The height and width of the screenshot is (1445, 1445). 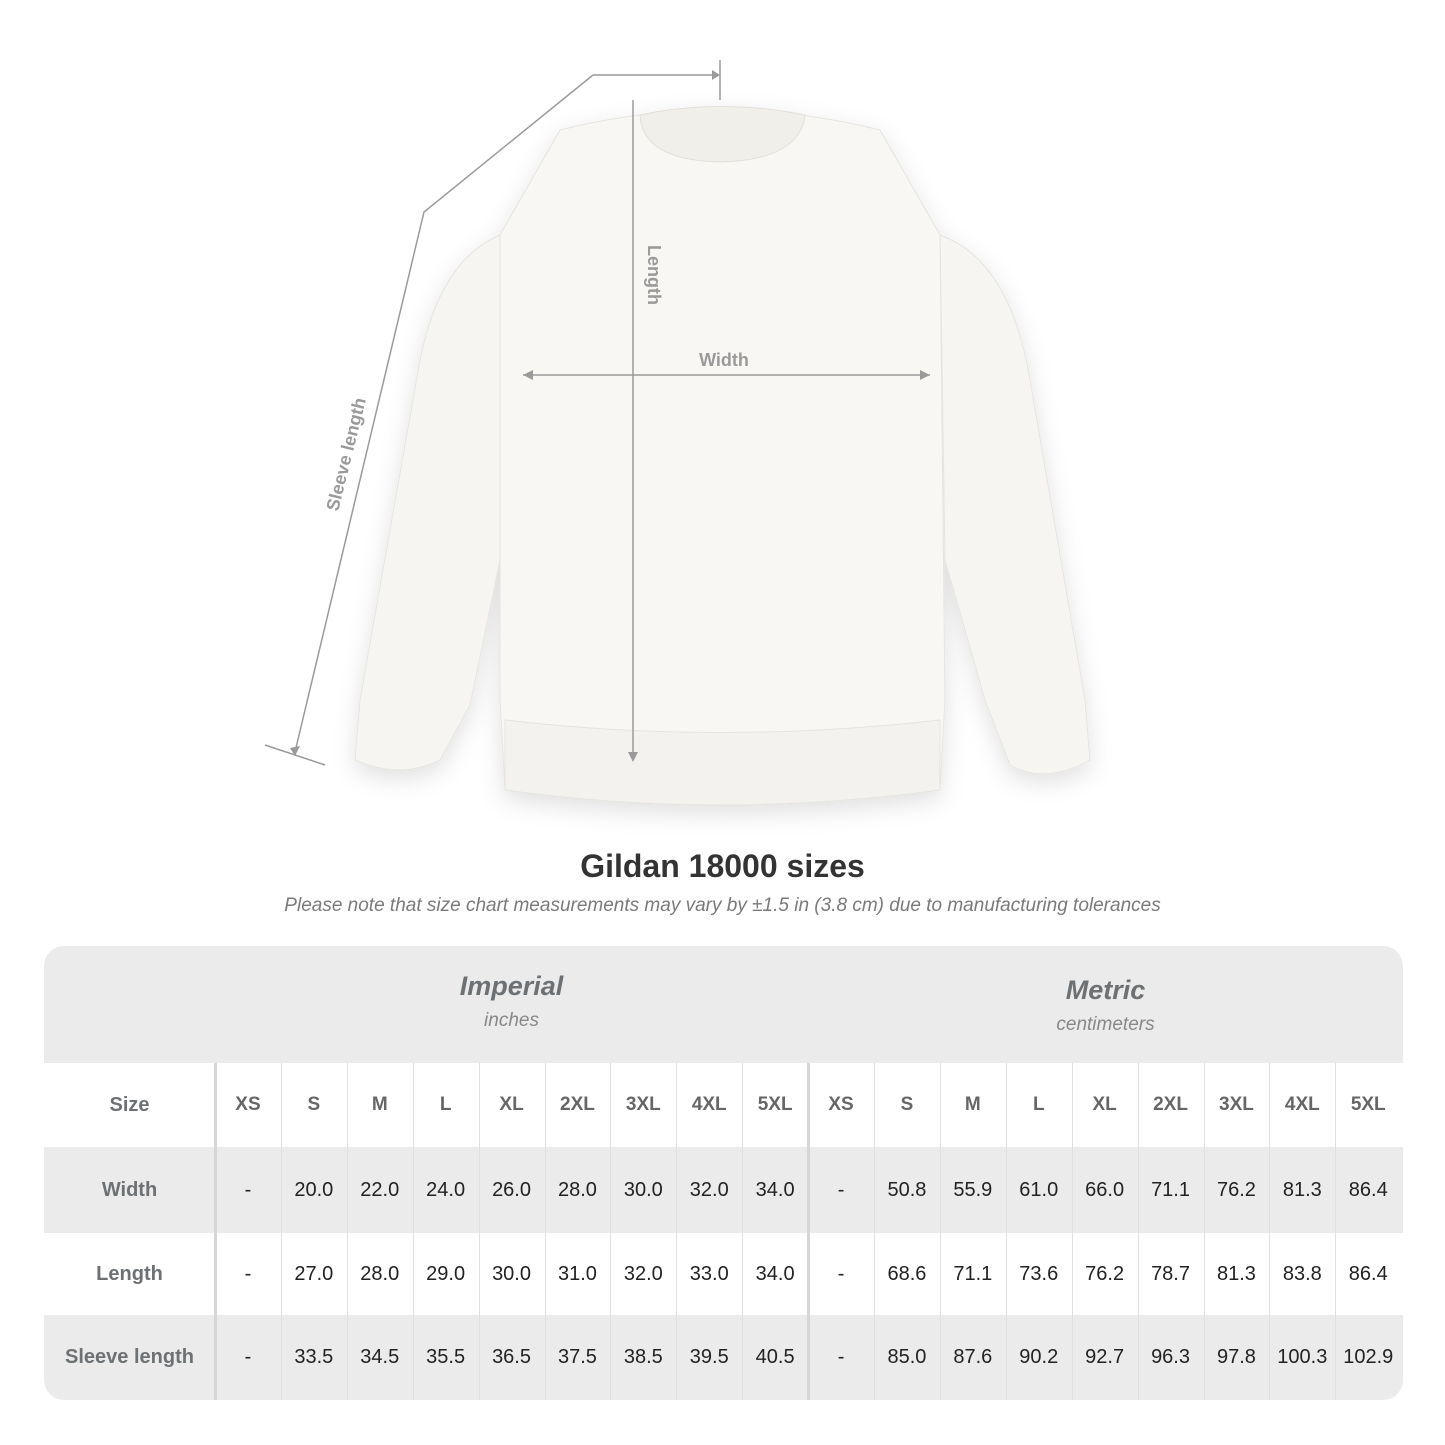 What do you see at coordinates (577, 1273) in the screenshot?
I see `imperial-value-cell: 31.0` at bounding box center [577, 1273].